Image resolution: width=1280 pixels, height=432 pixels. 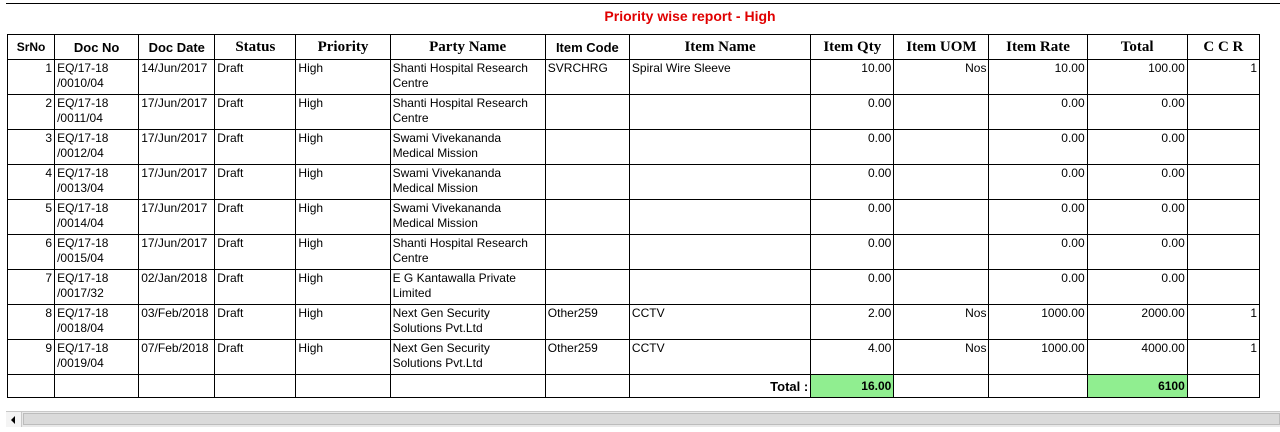 I want to click on cell-item-code: Other259, so click(x=587, y=357).